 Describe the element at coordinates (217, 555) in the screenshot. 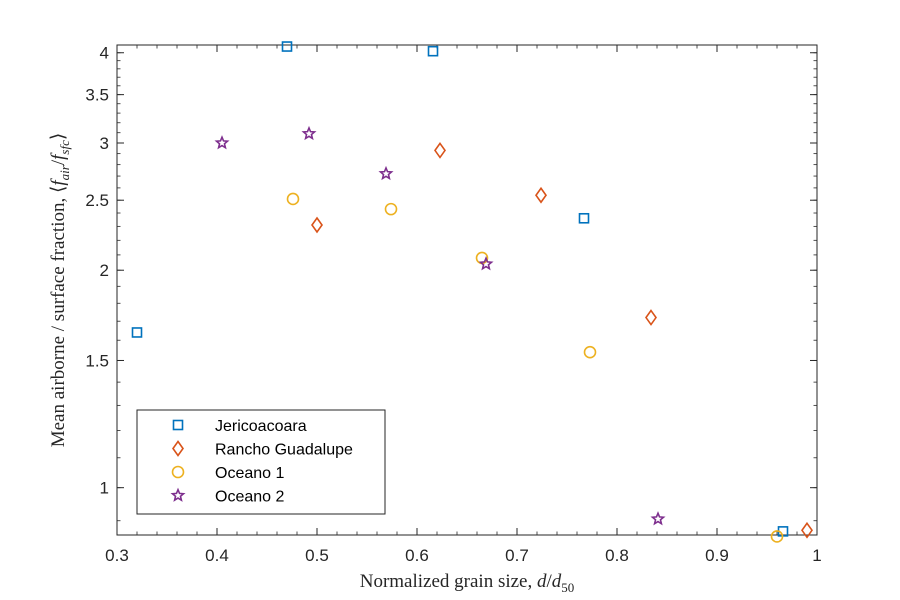

I see `x-tick-label: 0.4` at that location.